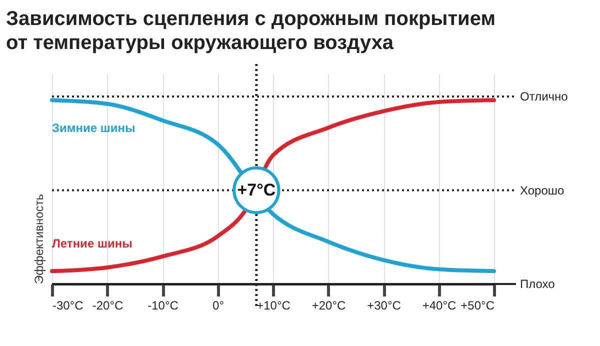  What do you see at coordinates (68, 305) in the screenshot?
I see `x-tick-label: -30°C` at bounding box center [68, 305].